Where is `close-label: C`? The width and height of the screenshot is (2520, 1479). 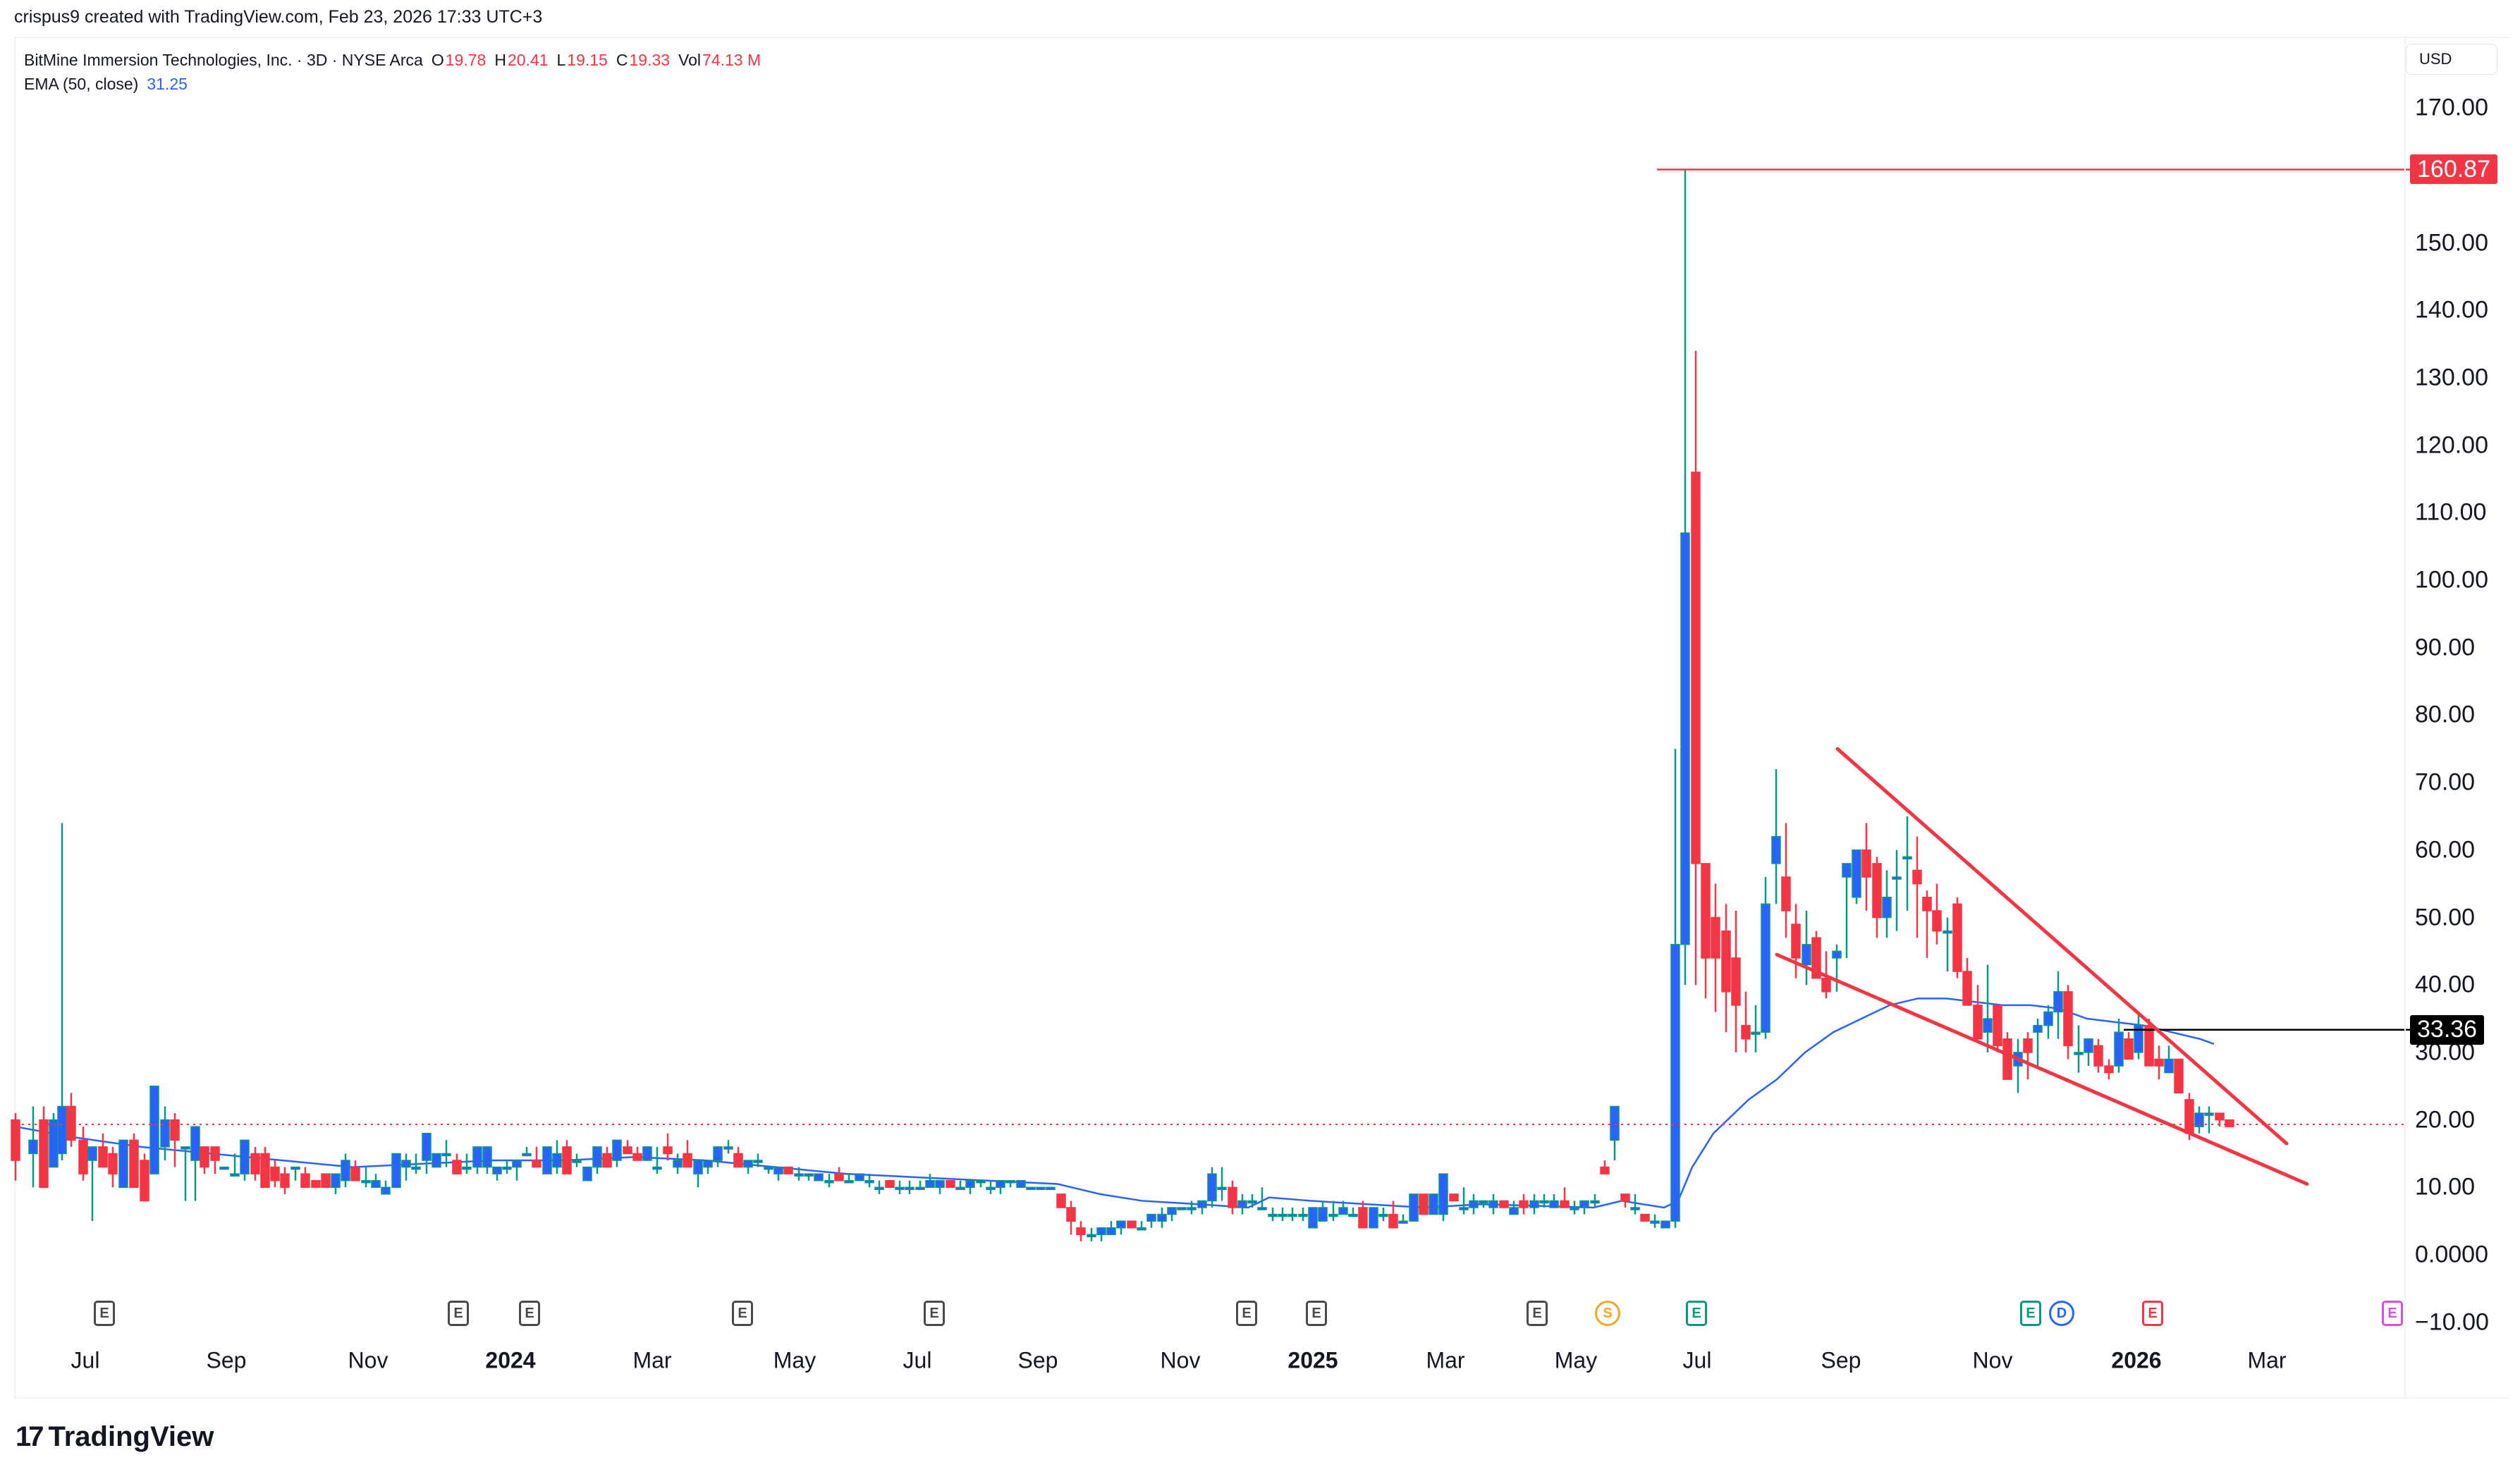 close-label: C is located at coordinates (622, 60).